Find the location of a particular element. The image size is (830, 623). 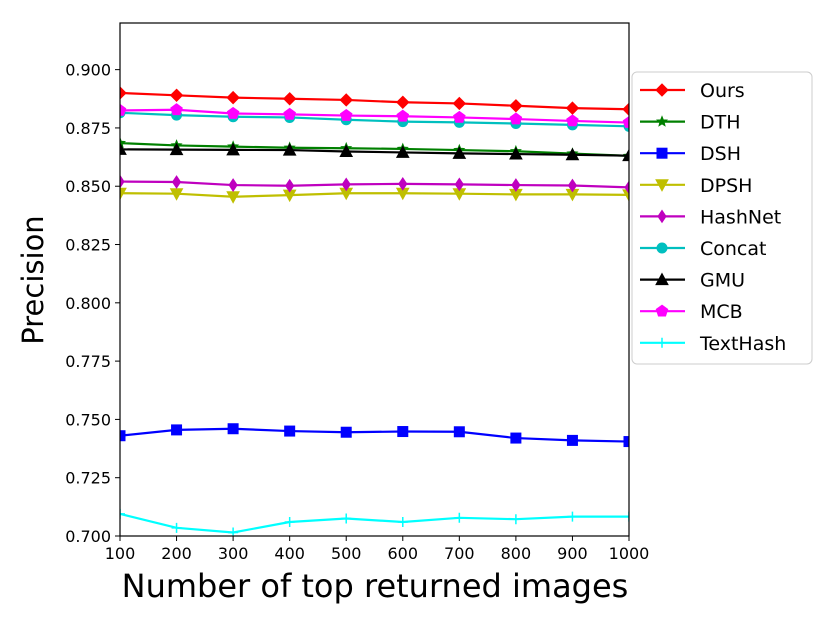

y-tick-label: 0.775 is located at coordinates (88, 361).